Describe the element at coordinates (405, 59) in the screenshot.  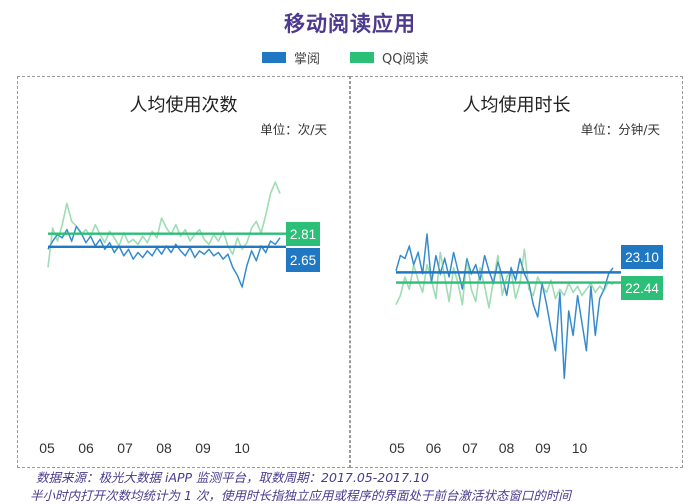
I see `legend-label-qq: QQ阅读` at that location.